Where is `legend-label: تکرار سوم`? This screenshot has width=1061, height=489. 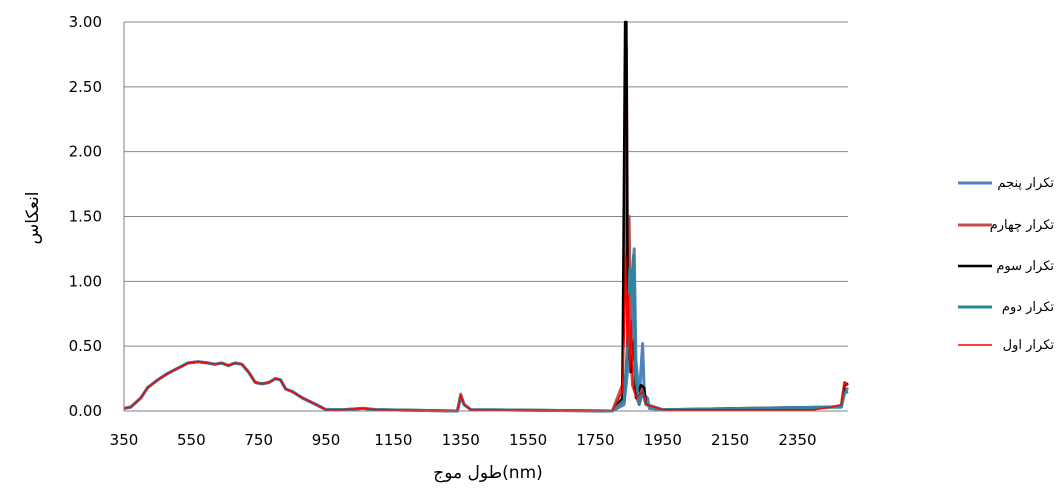
legend-label: تکرار سوم is located at coordinates (1025, 266).